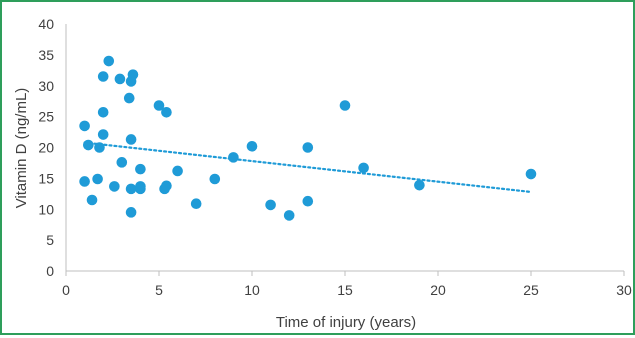 Image resolution: width=635 pixels, height=338 pixels. I want to click on y-tick-label: 25, so click(46, 117).